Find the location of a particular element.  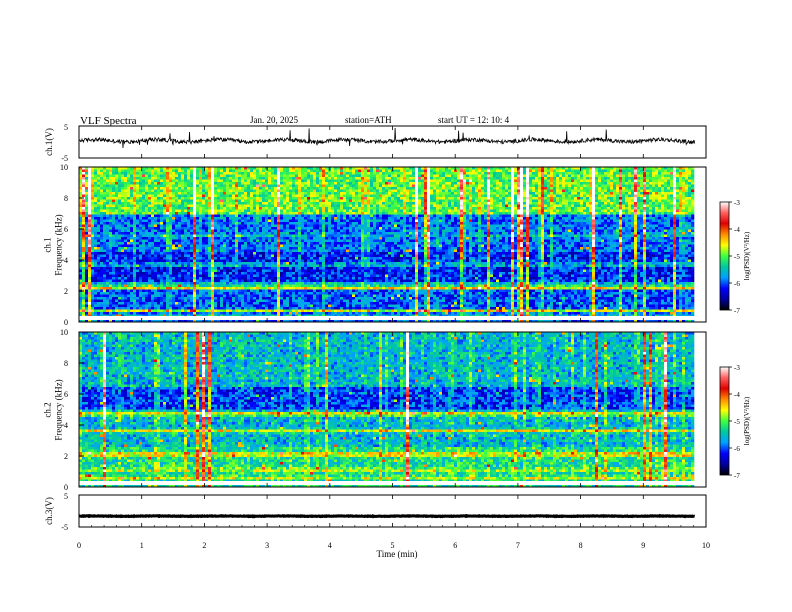

time-tick-label: 0 is located at coordinates (79, 545).